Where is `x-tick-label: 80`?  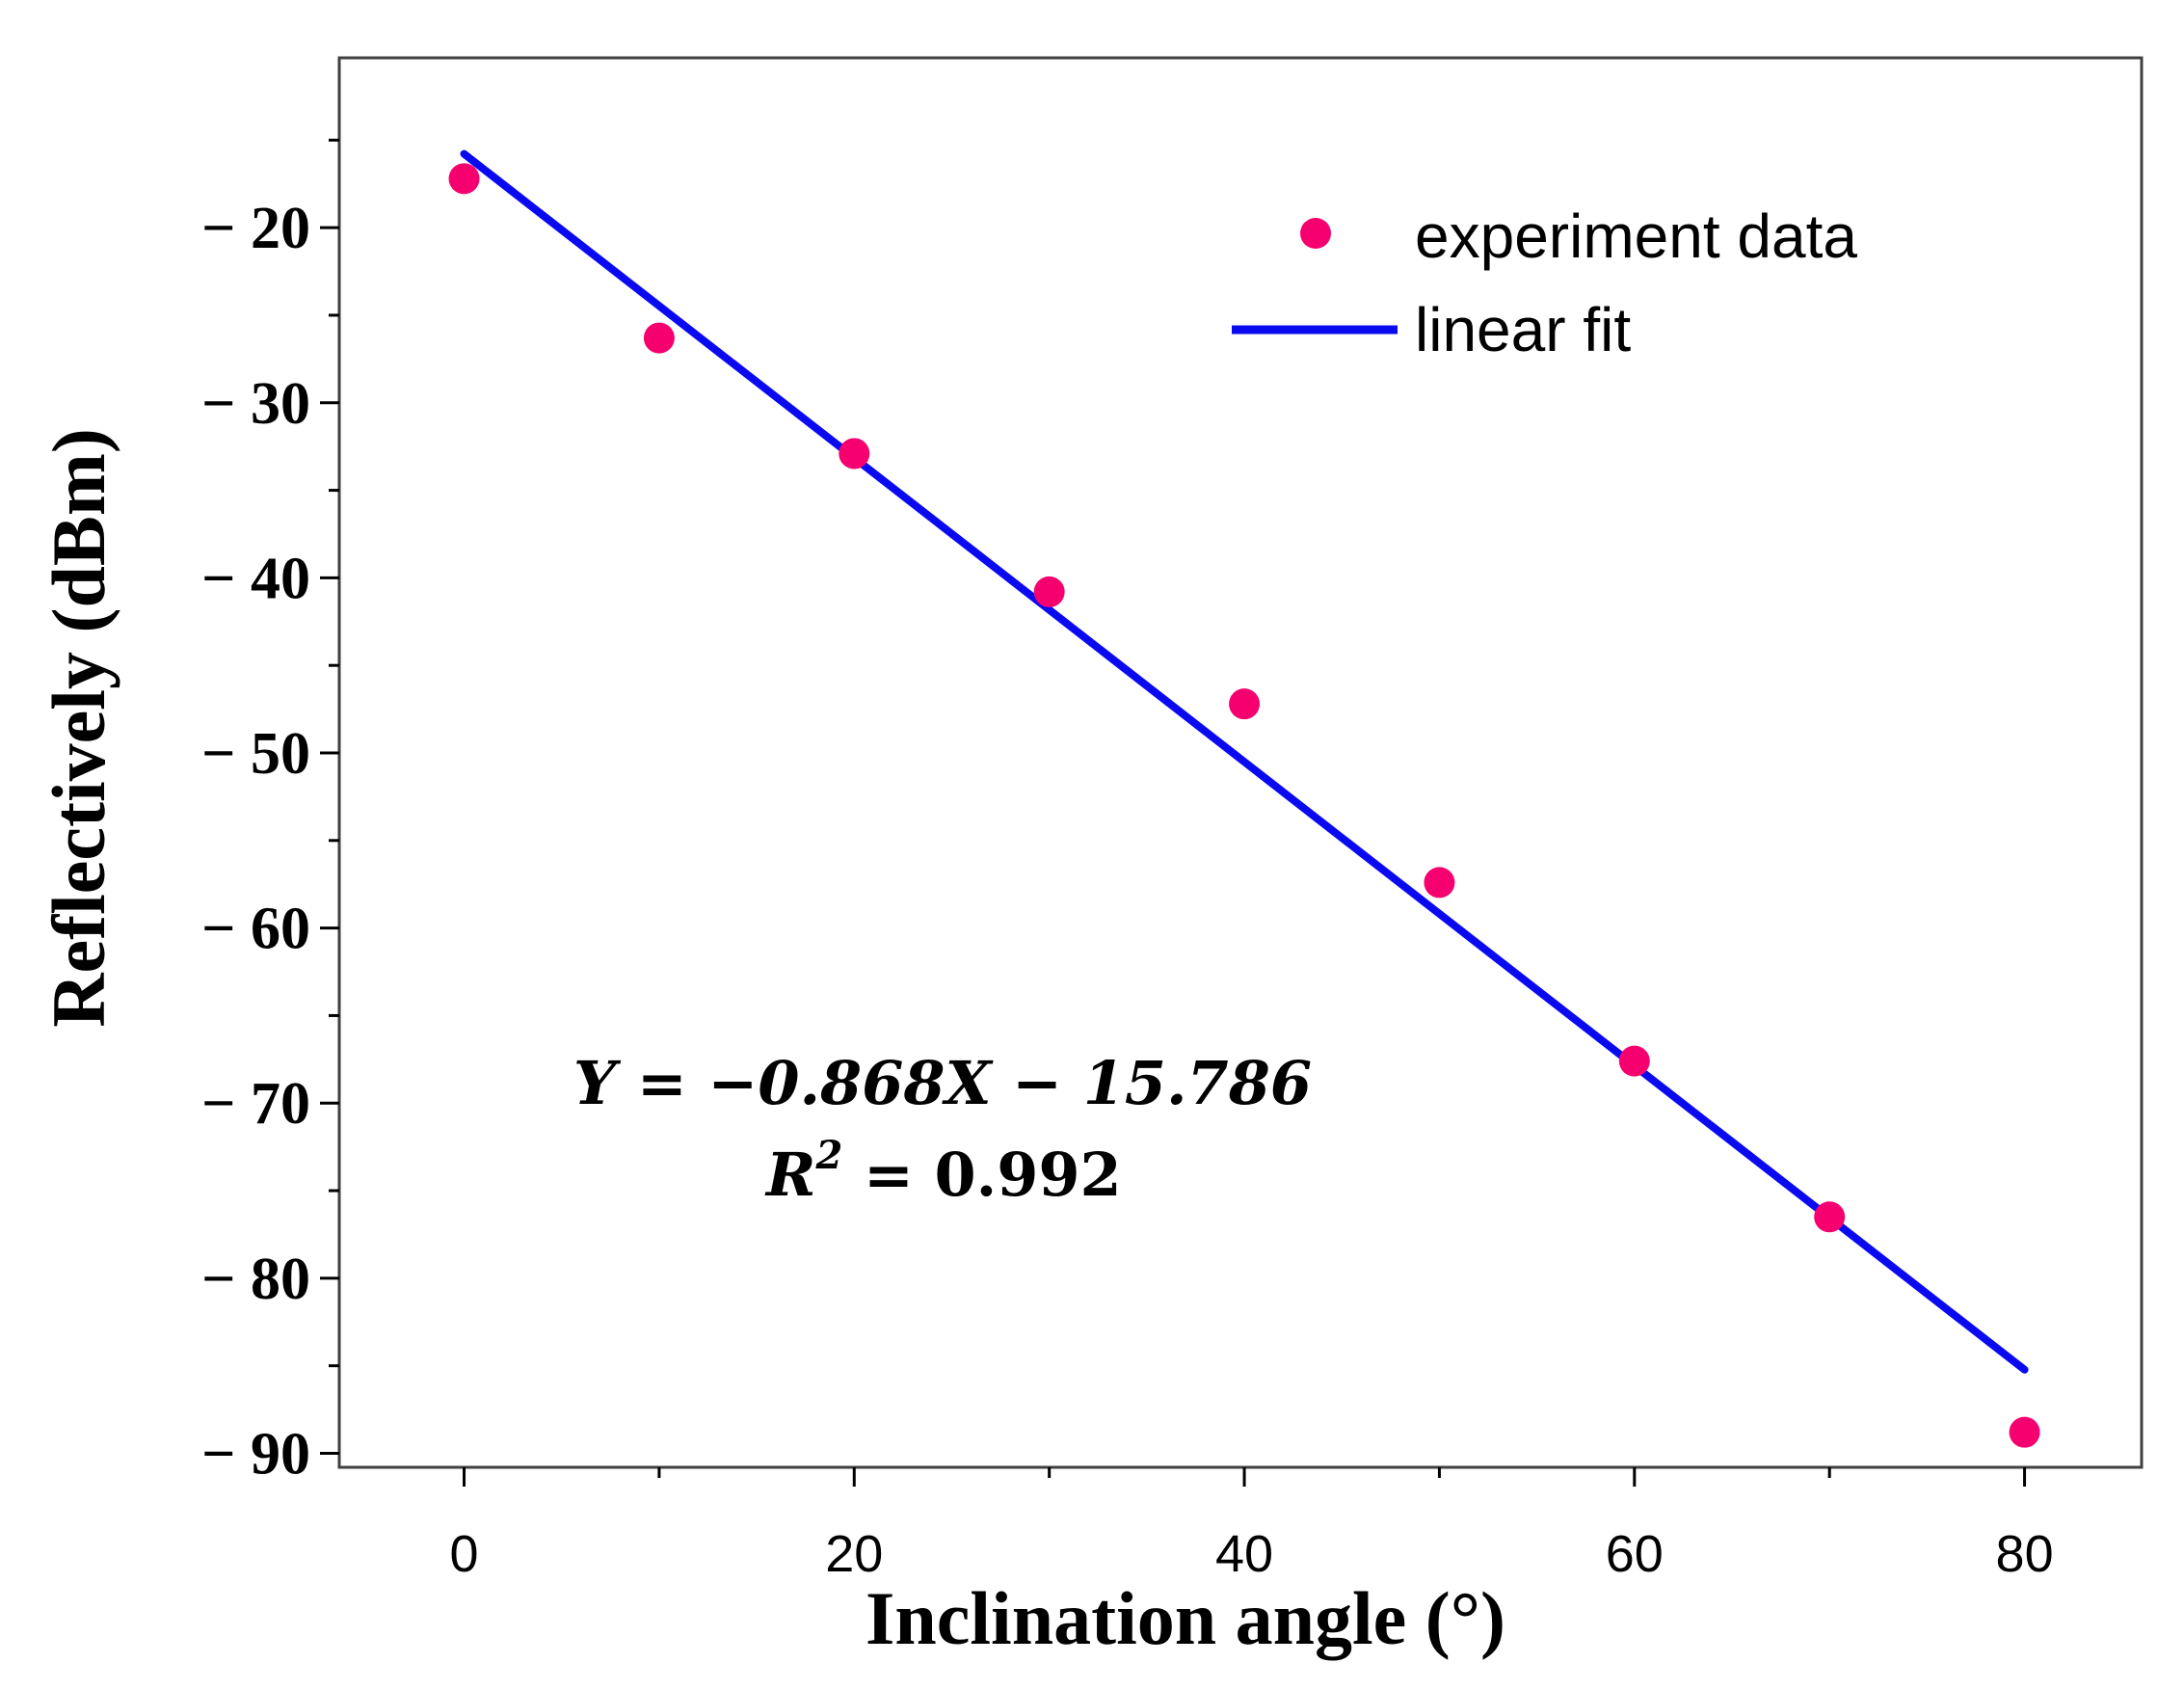 x-tick-label: 80 is located at coordinates (2025, 1554).